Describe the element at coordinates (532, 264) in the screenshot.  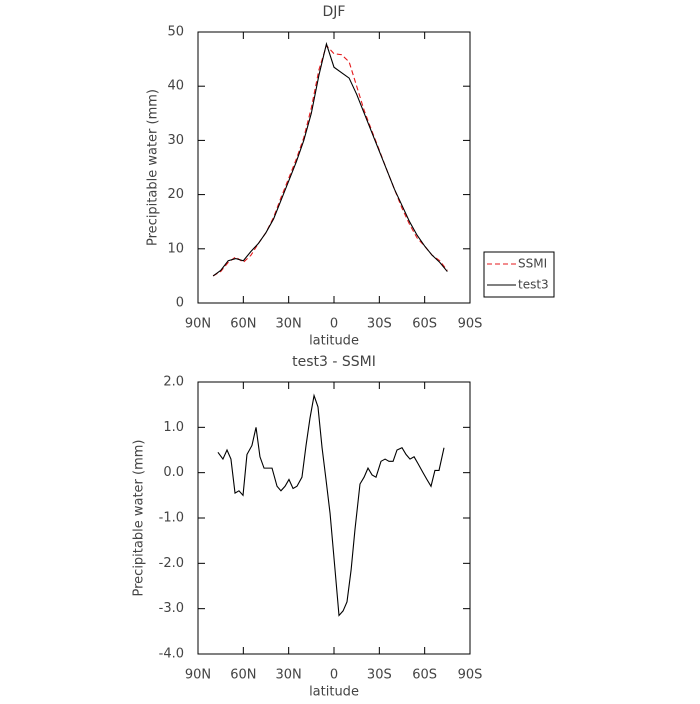
I see `legend-label: SSMI` at that location.